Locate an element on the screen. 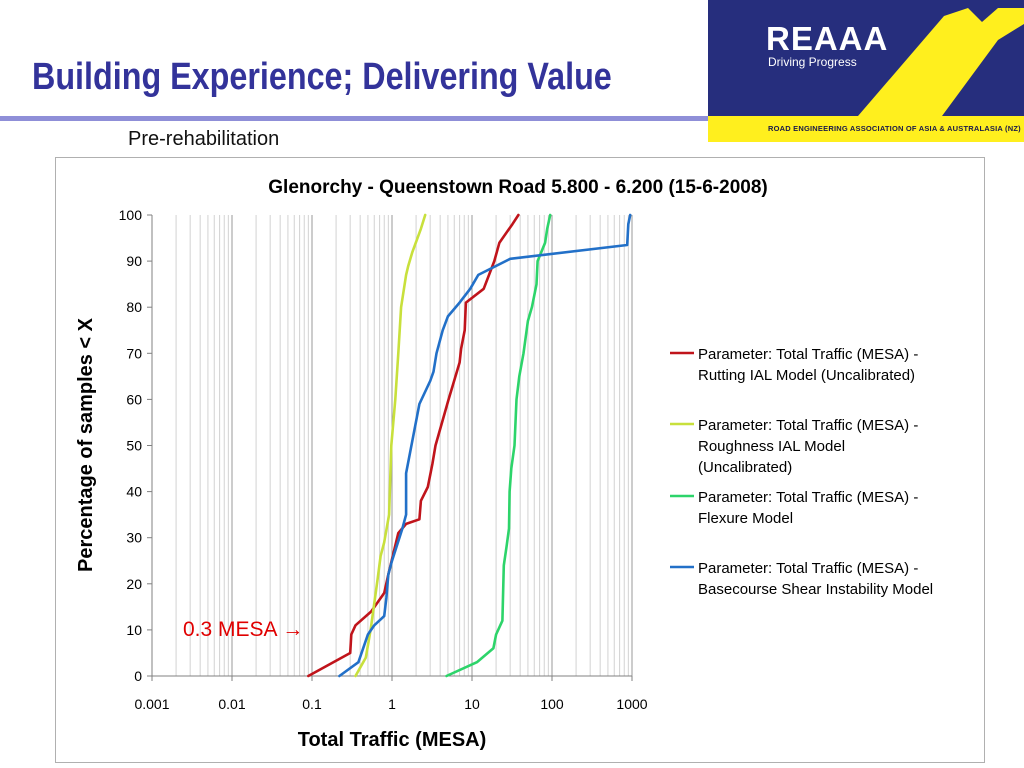 The image size is (1024, 768). logo-wordmark: REAAA is located at coordinates (827, 38).